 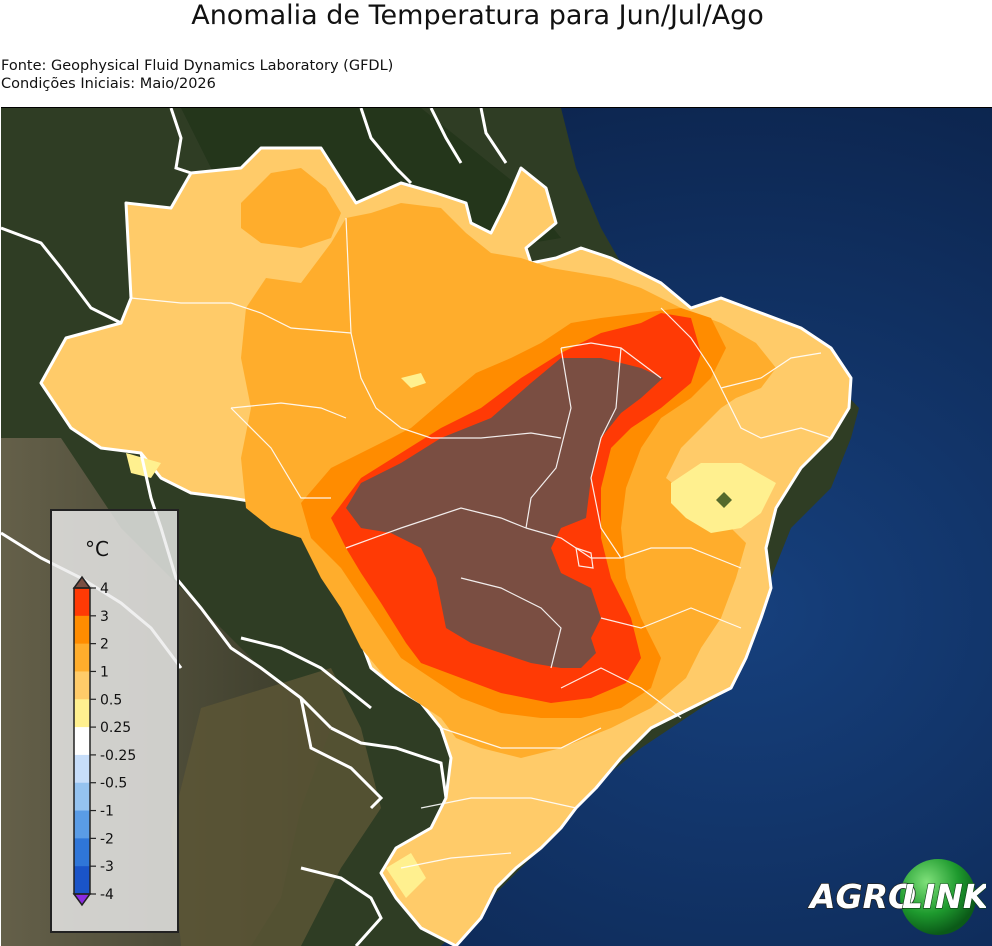 I want to click on colorbar-tick-label: -4, so click(x=107, y=895).